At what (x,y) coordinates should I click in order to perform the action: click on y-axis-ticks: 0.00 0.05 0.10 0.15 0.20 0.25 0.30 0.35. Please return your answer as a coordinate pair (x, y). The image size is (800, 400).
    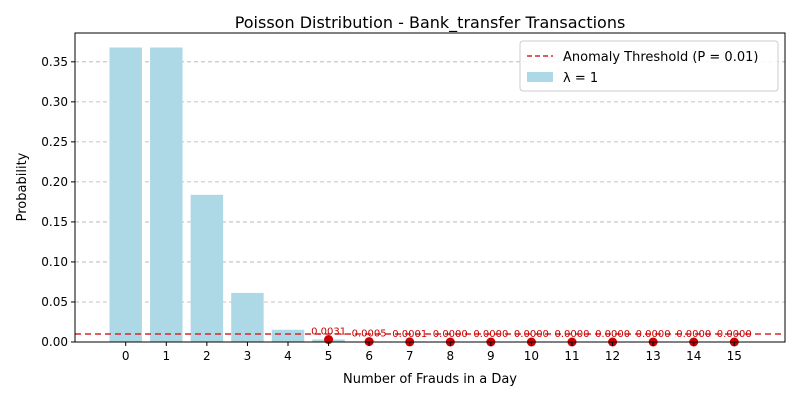
    Looking at the image, I should click on (58, 202).